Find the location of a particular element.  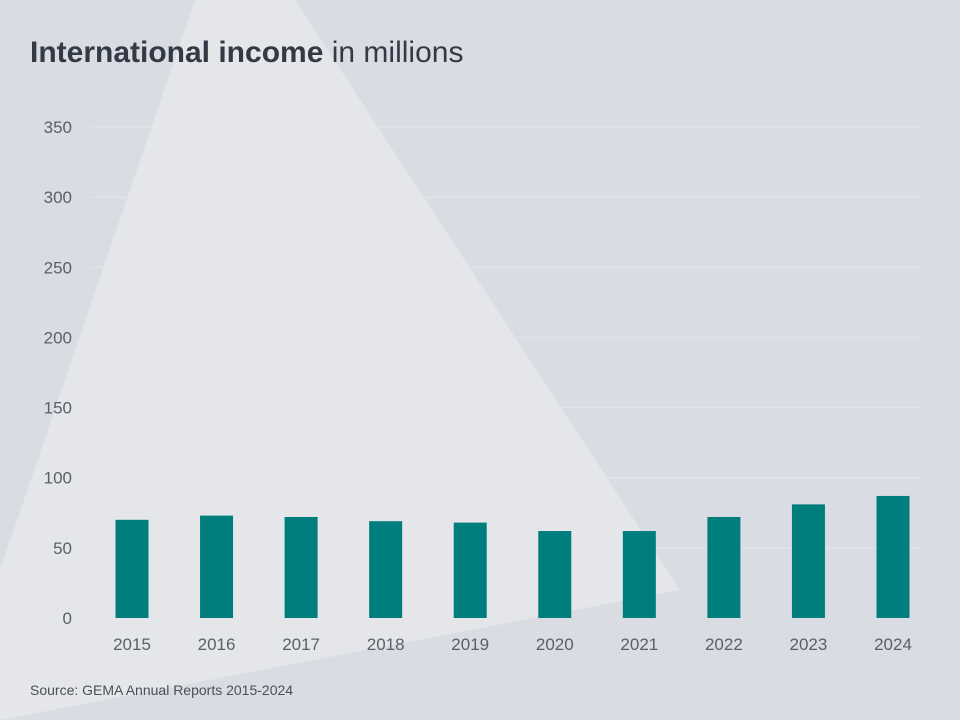

y-tick-label: 150 is located at coordinates (58, 408).